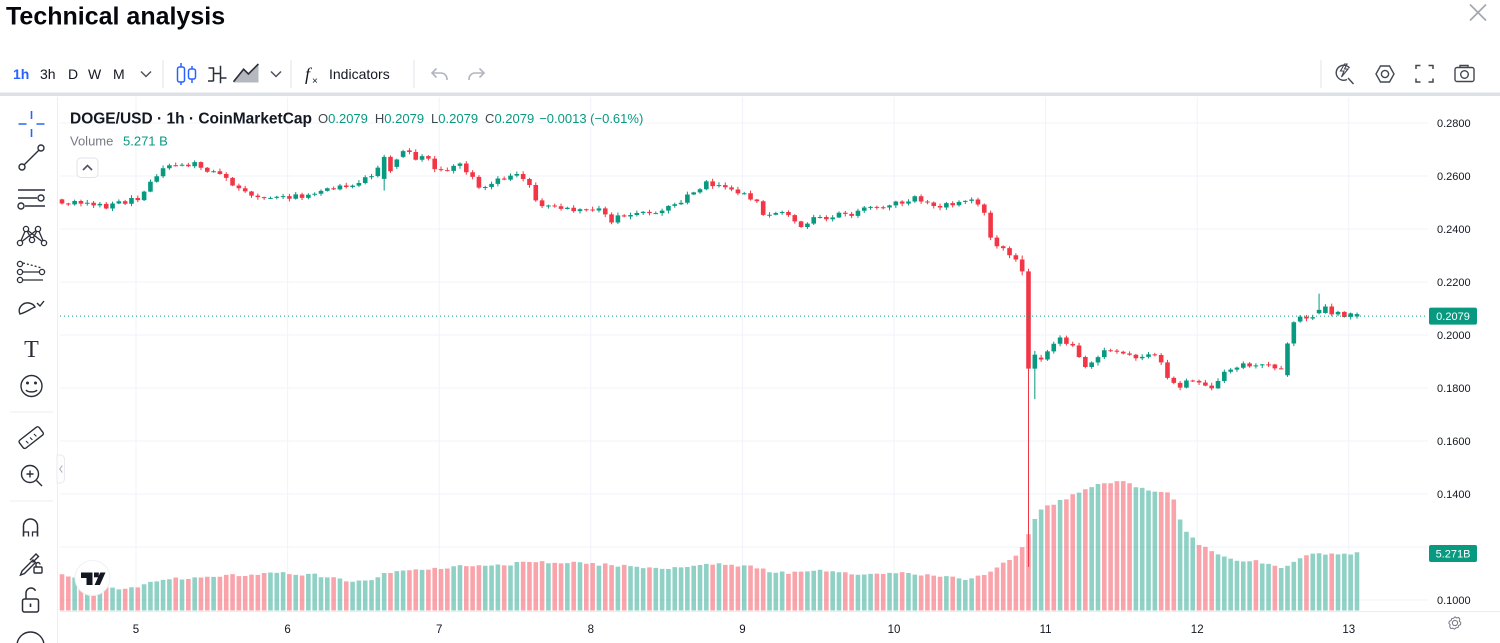 The height and width of the screenshot is (643, 1500). I want to click on svg-text: 0.2079, so click(1453, 317).